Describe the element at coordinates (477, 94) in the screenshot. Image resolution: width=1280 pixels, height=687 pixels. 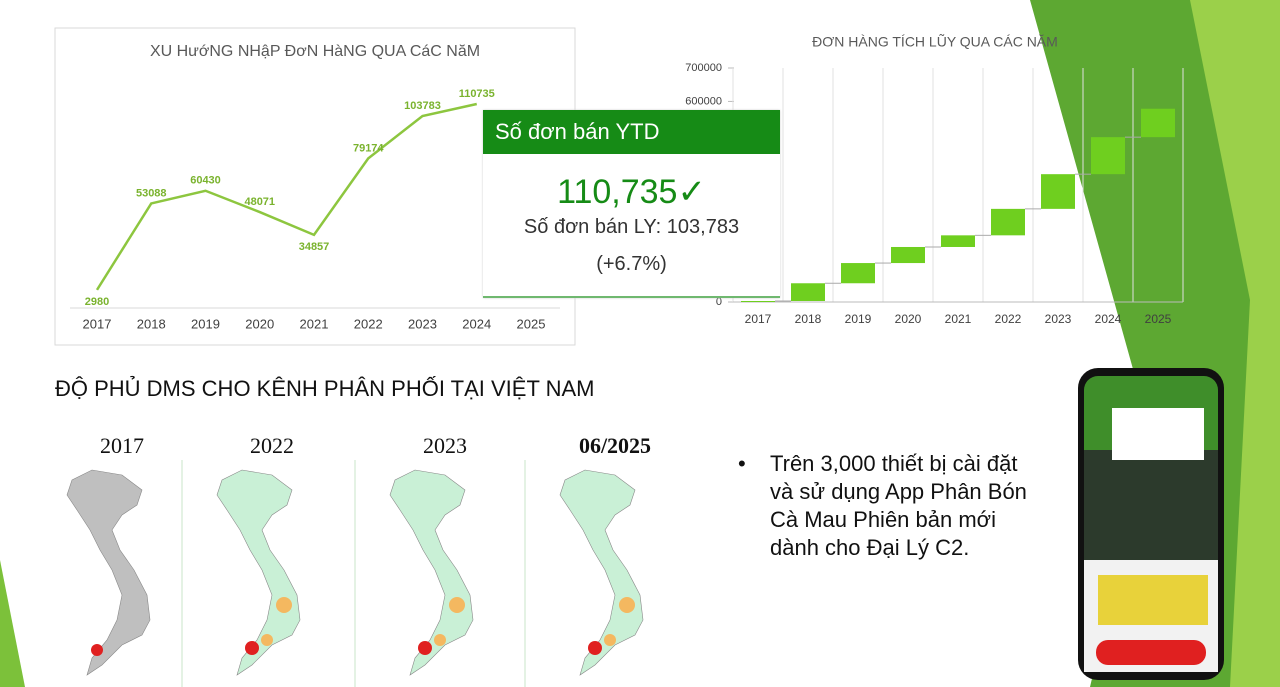
I see `data-label: 110735` at that location.